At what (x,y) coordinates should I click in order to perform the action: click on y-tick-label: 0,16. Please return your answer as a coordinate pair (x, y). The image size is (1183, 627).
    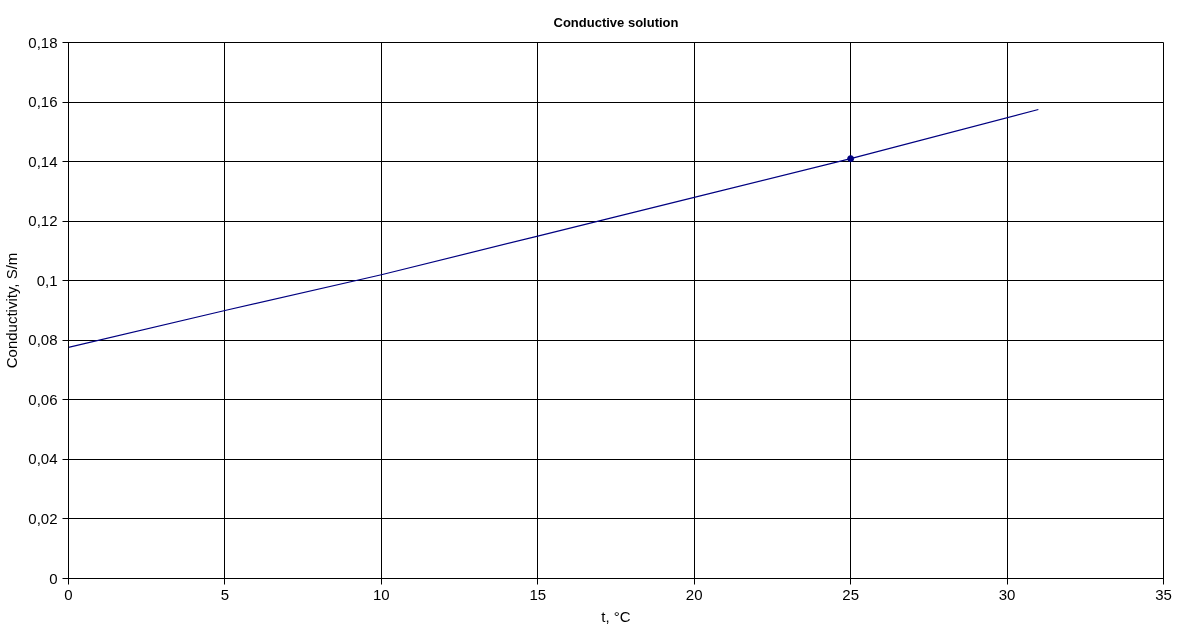
    Looking at the image, I should click on (43, 102).